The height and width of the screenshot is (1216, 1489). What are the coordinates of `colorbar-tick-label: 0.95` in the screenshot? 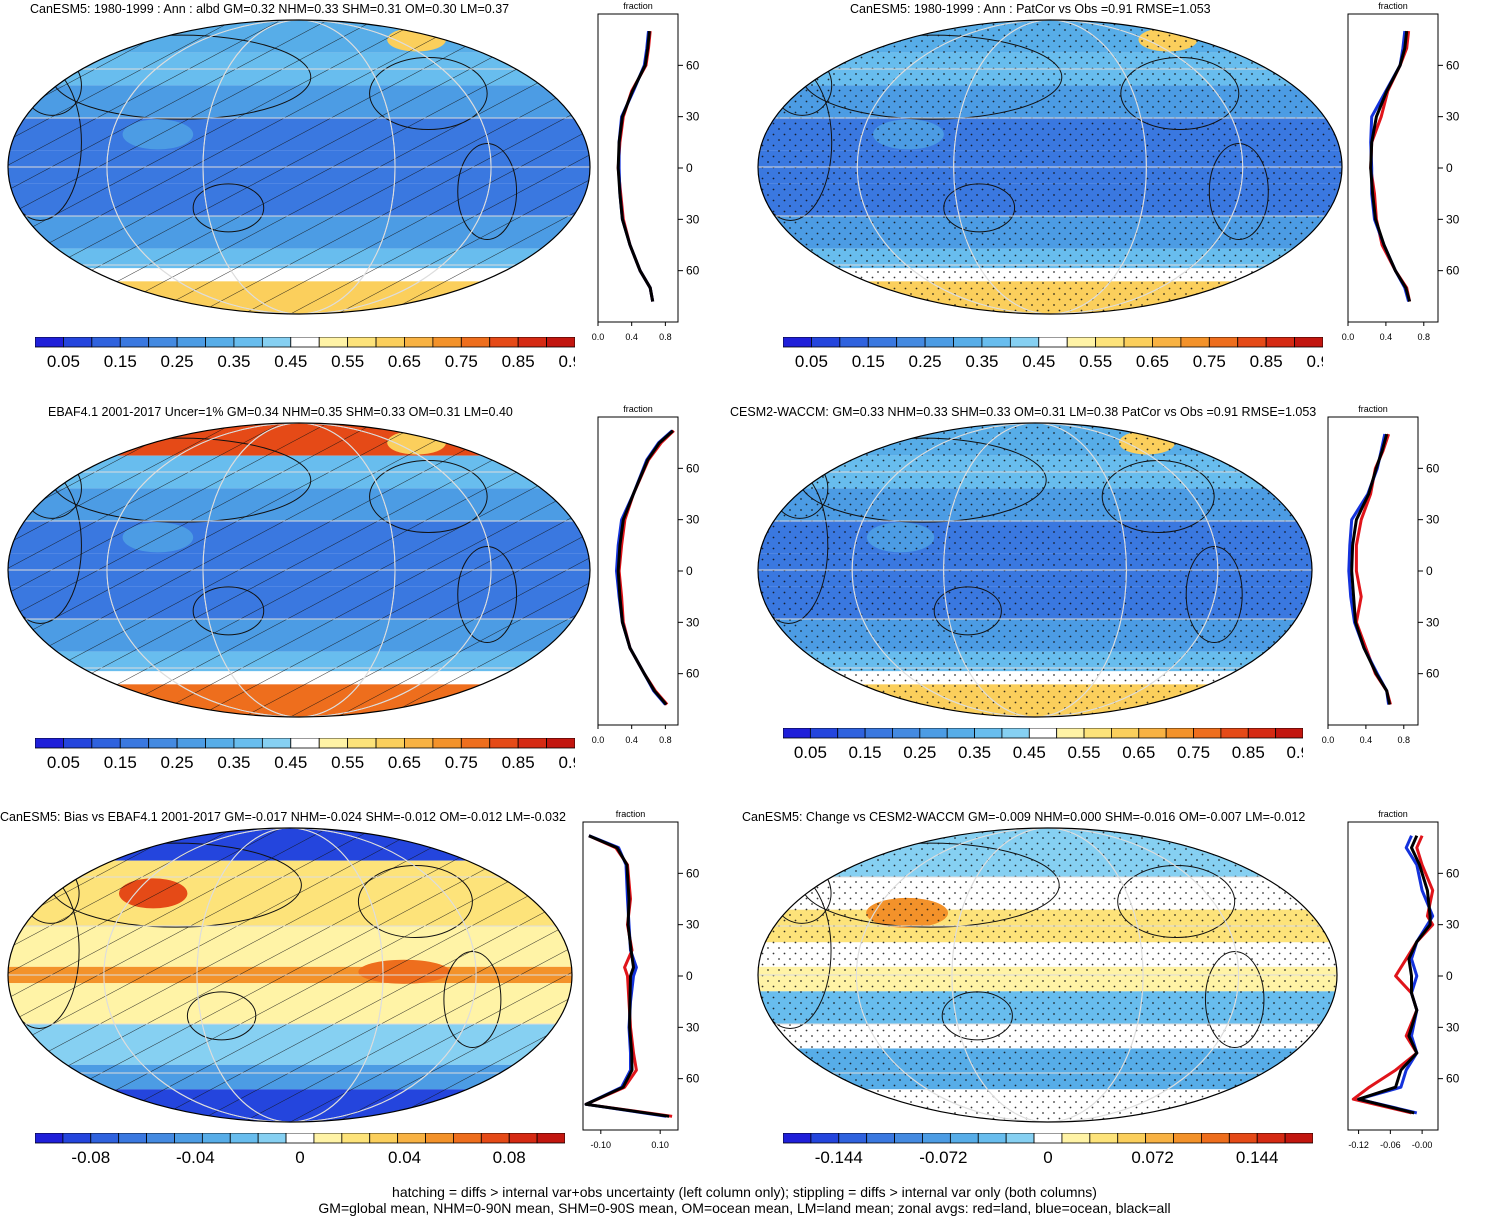 It's located at (1314, 361).